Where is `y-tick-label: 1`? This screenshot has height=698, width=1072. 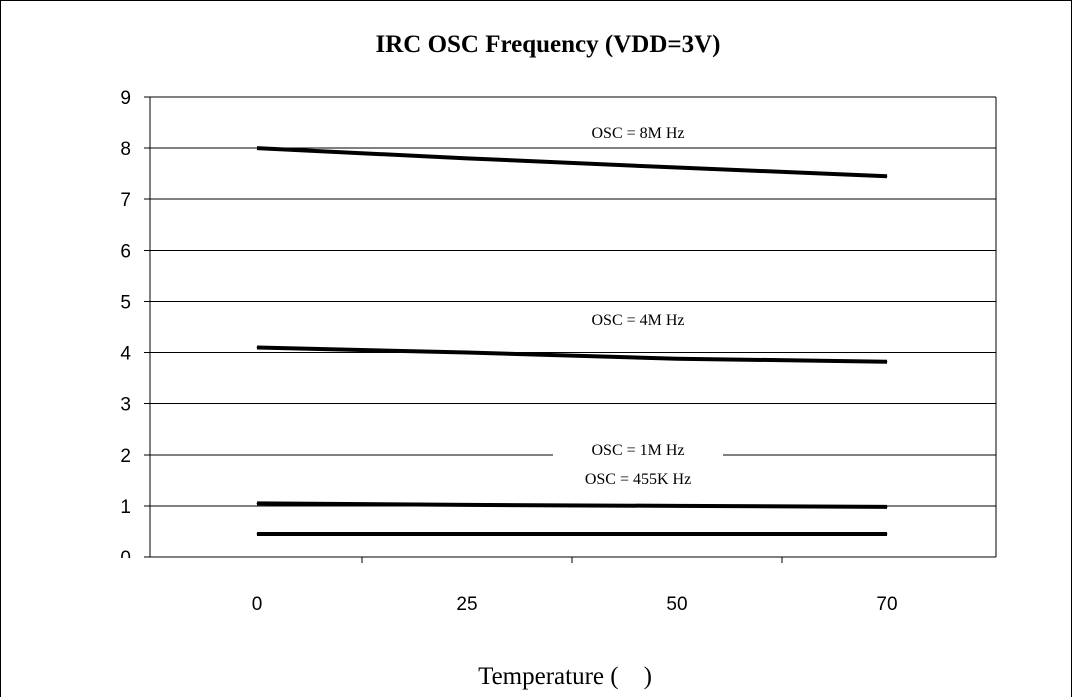
y-tick-label: 1 is located at coordinates (125, 507).